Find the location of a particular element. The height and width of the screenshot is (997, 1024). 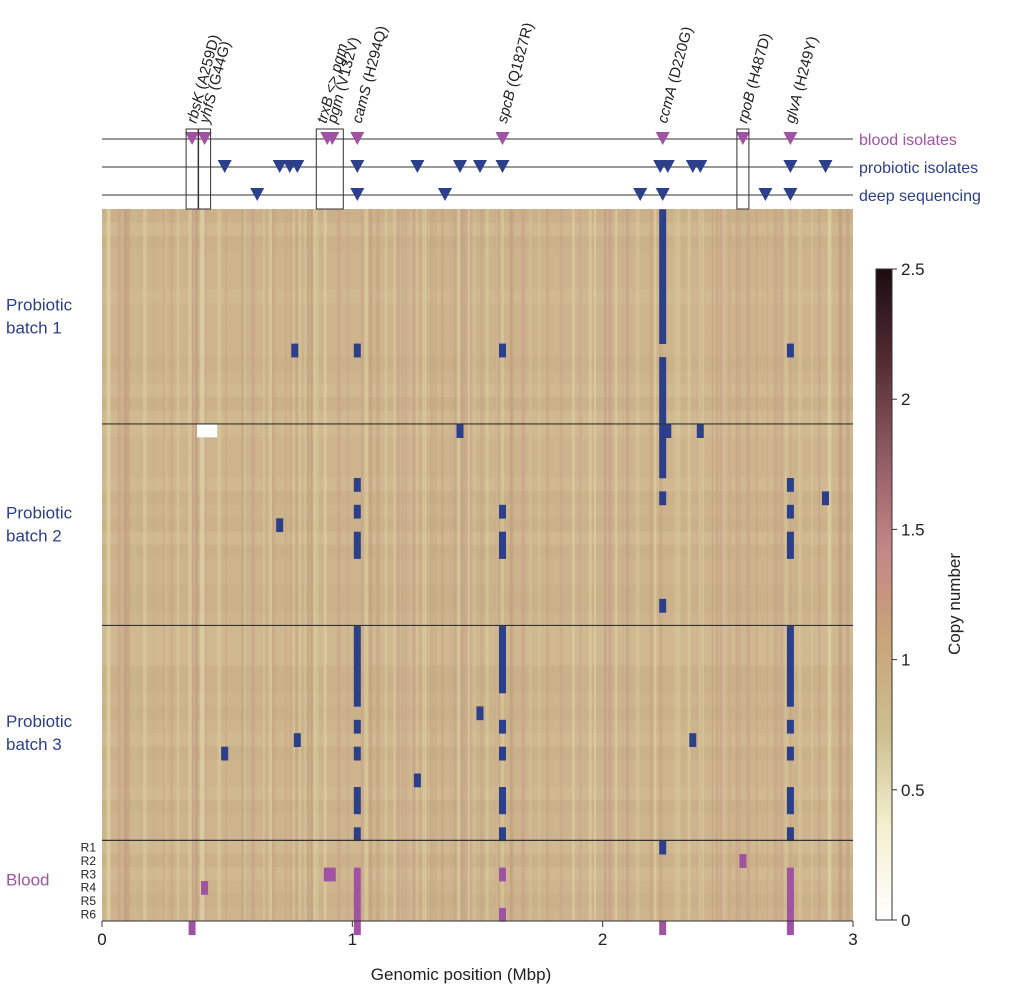

colorbar-gradient is located at coordinates (884, 594).